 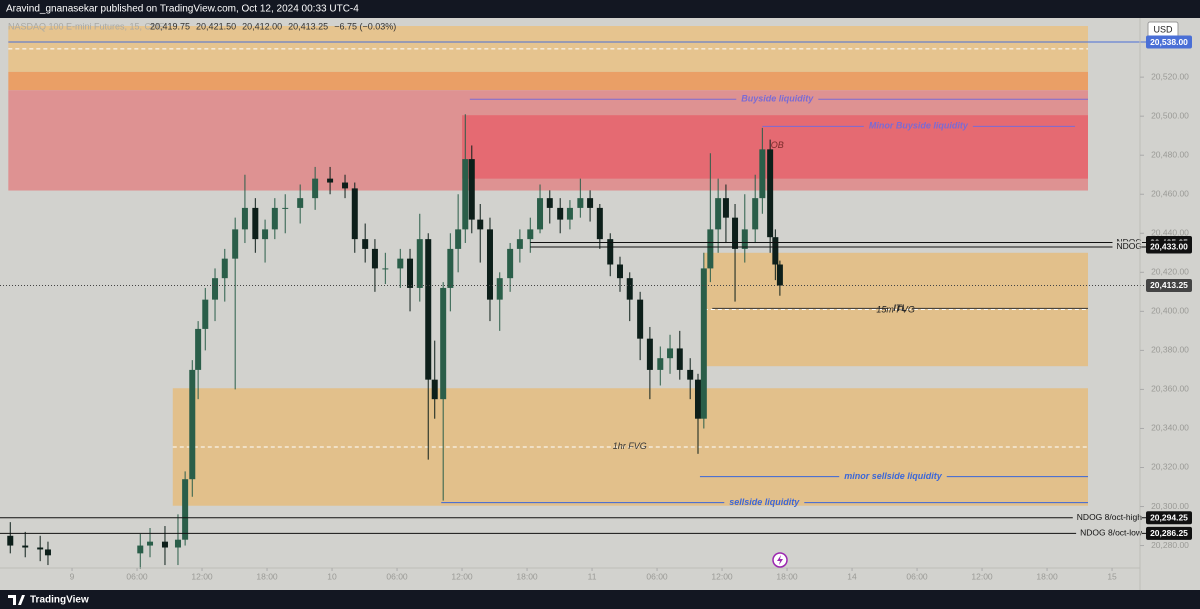 I want to click on y-tick-label: 20,460.00, so click(x=1170, y=193).